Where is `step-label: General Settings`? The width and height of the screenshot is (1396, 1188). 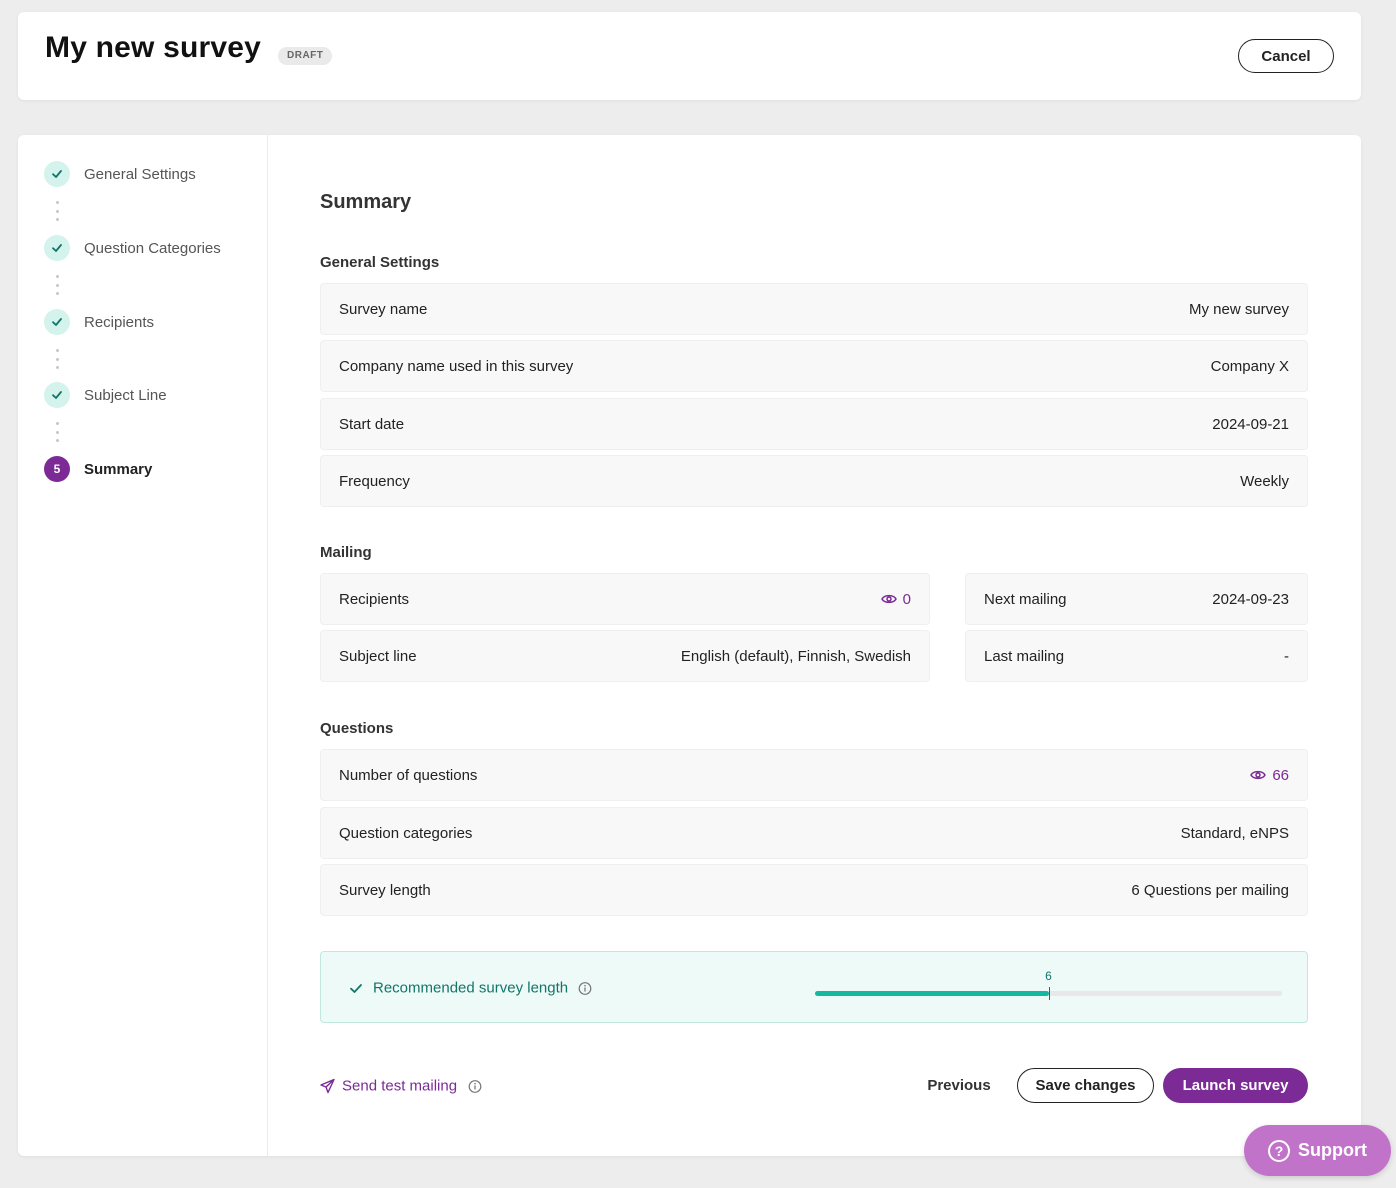 step-label: General Settings is located at coordinates (140, 174).